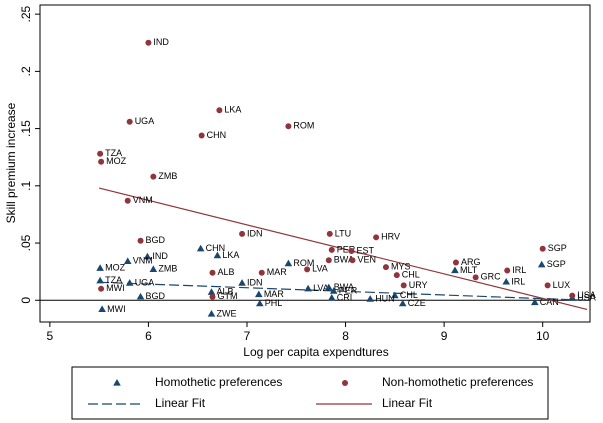  Describe the element at coordinates (115, 268) in the screenshot. I see `point-label: MOZ` at that location.